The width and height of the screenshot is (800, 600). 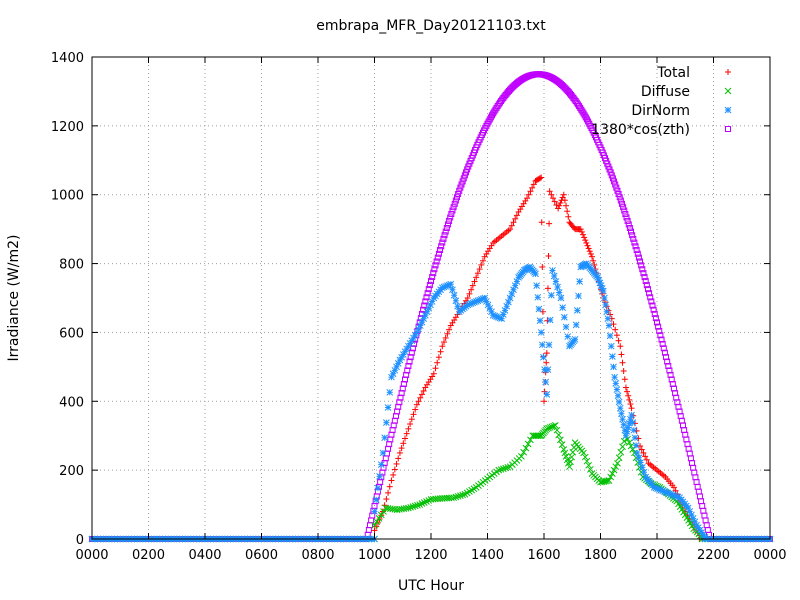 I want to click on x-tick-label: 1000, so click(x=374, y=555).